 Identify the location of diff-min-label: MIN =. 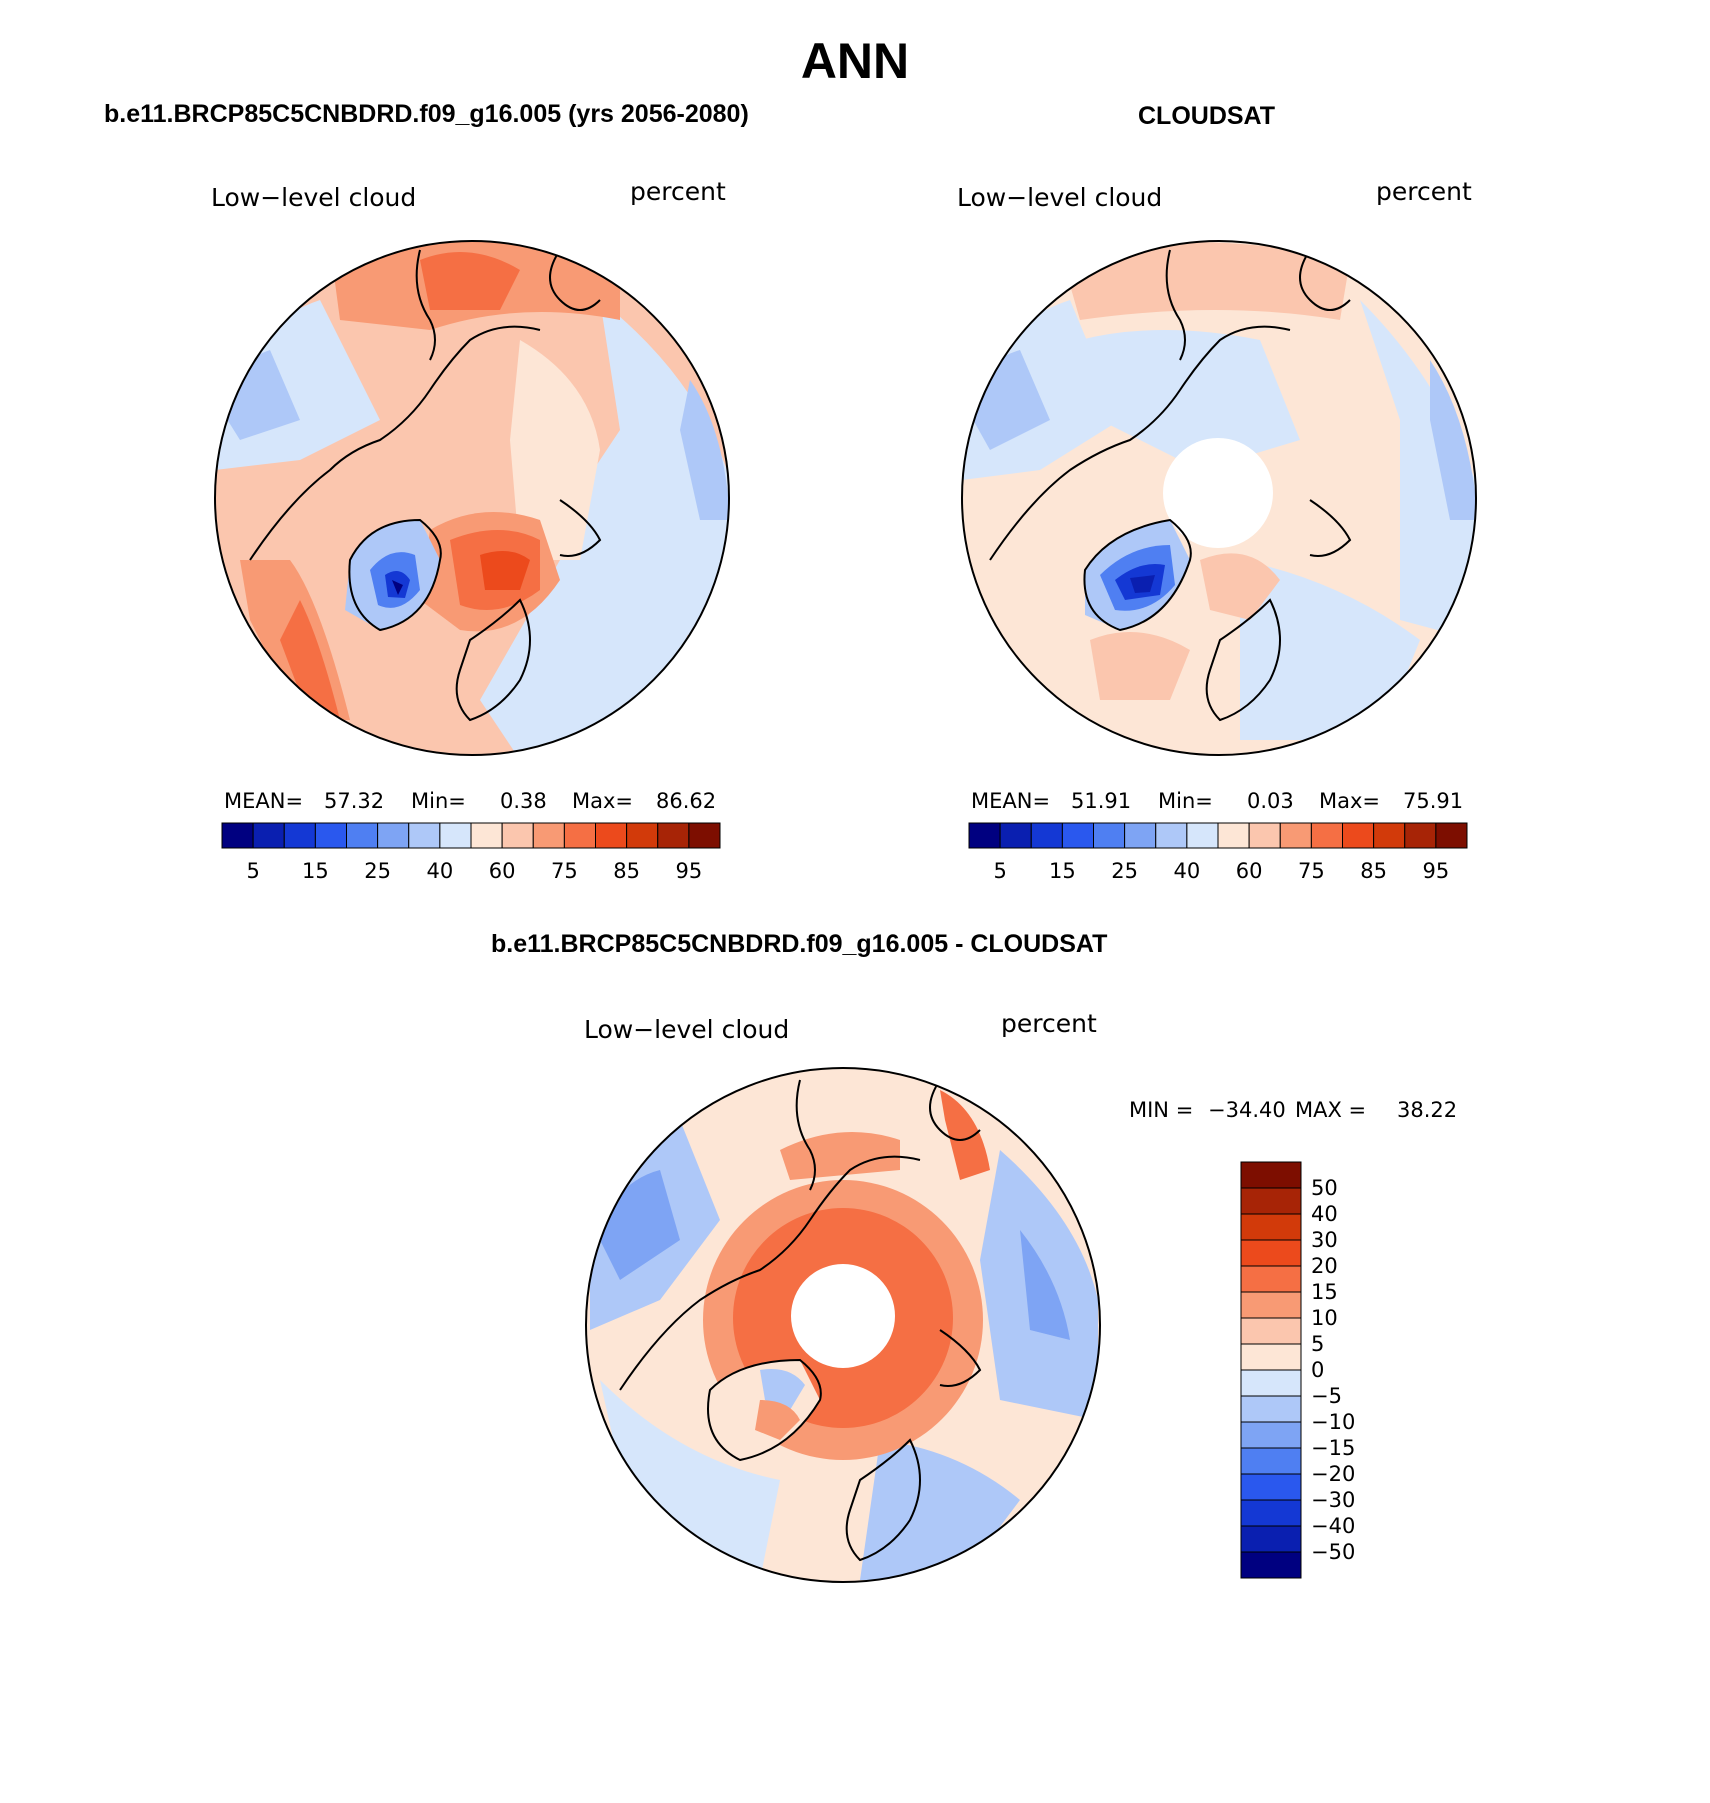
(1161, 1110).